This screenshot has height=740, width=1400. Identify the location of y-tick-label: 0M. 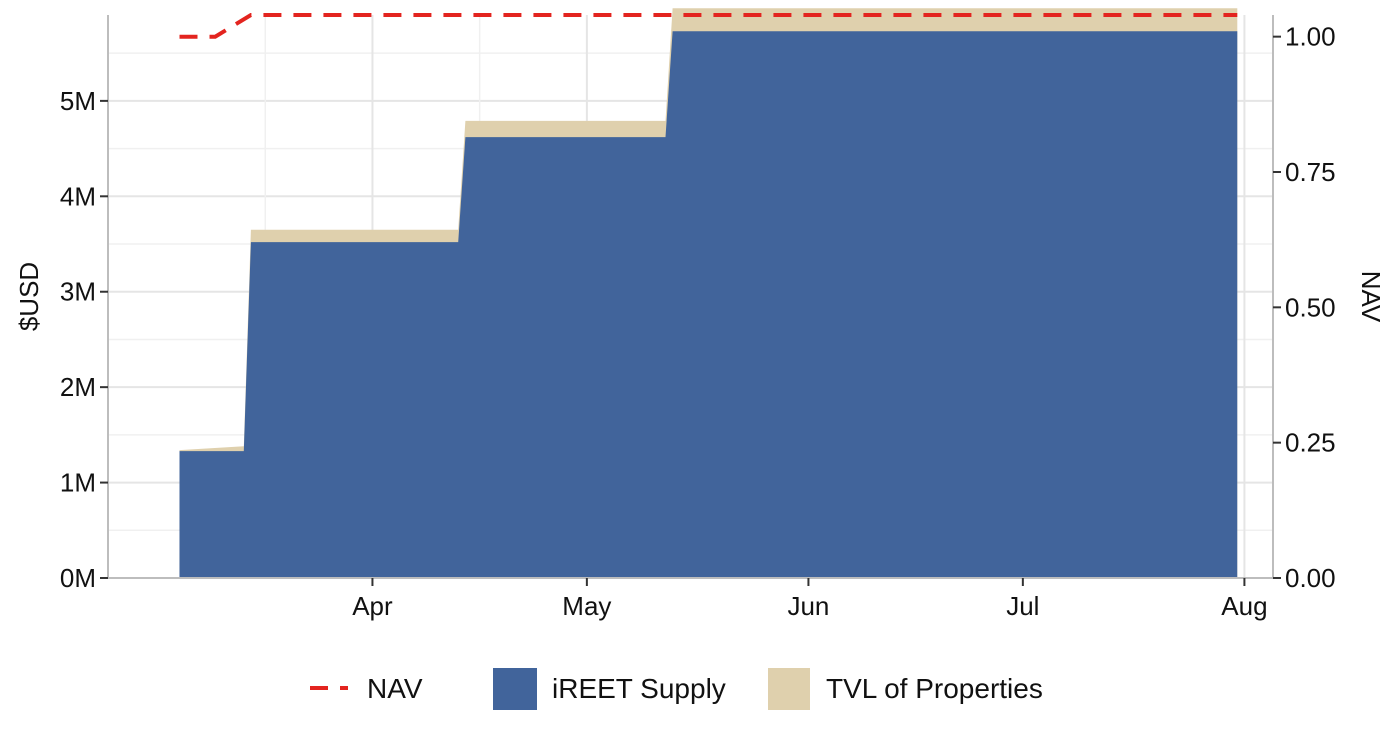
(78, 578).